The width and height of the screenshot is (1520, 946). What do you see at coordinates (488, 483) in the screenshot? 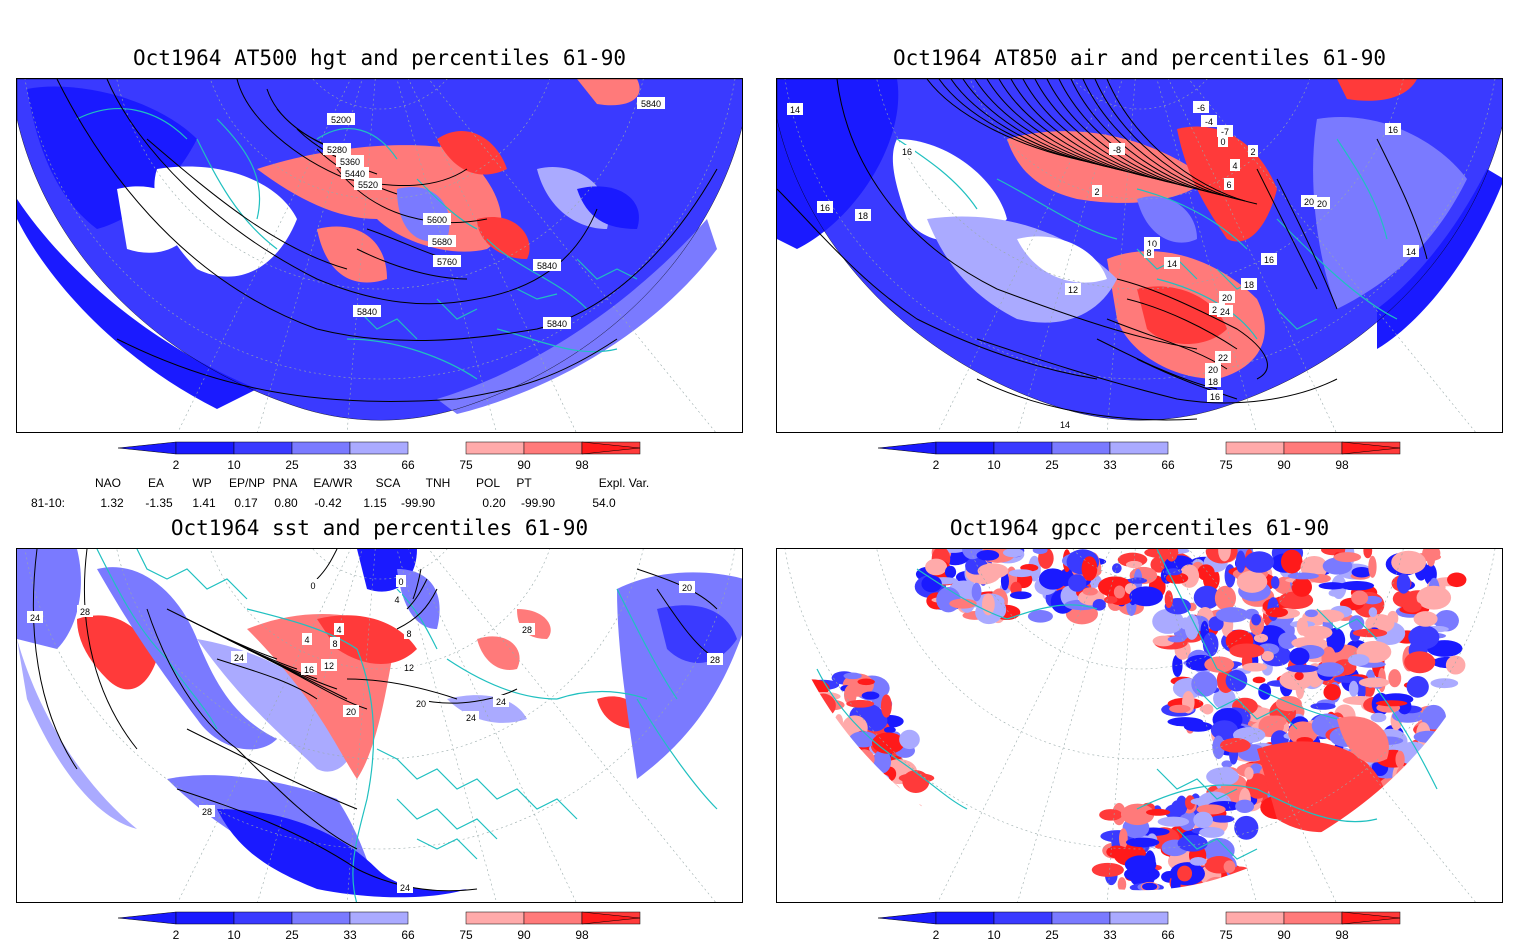
I see `index-header: POL` at bounding box center [488, 483].